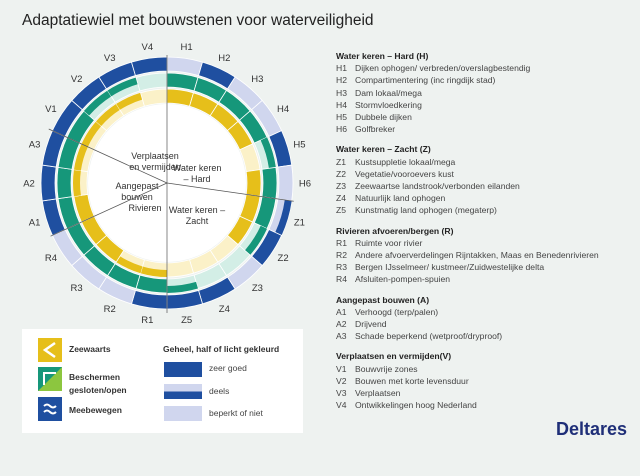  I want to click on segment-label-Z2: Z2, so click(283, 258).